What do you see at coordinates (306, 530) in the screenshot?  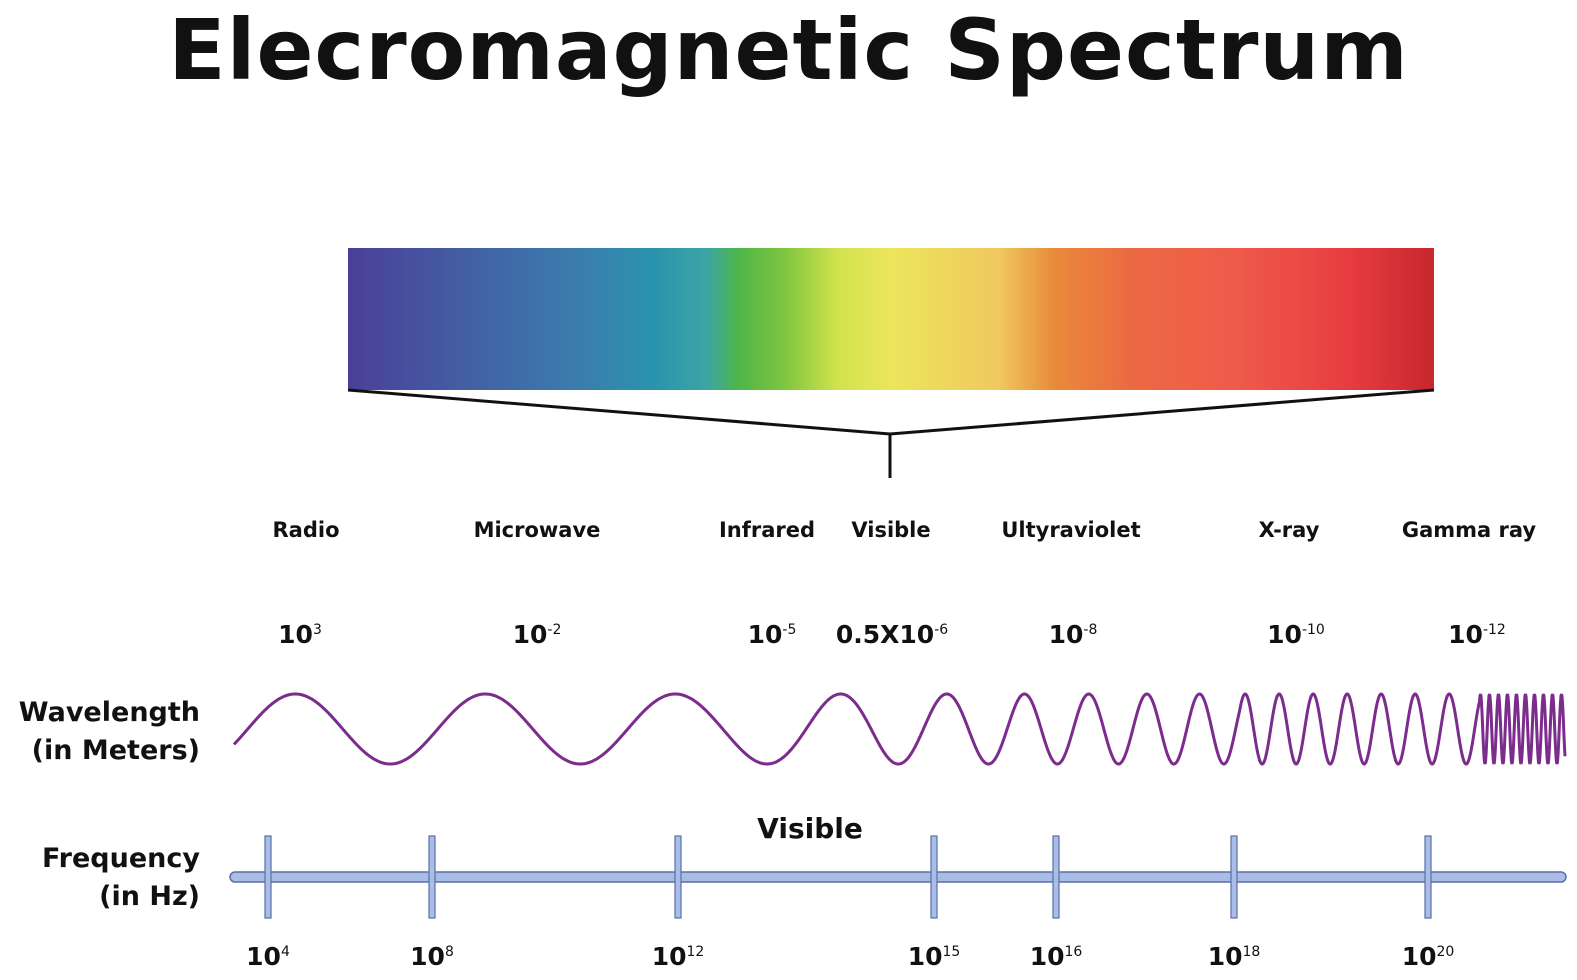 I see `region-label-radio: Radio` at bounding box center [306, 530].